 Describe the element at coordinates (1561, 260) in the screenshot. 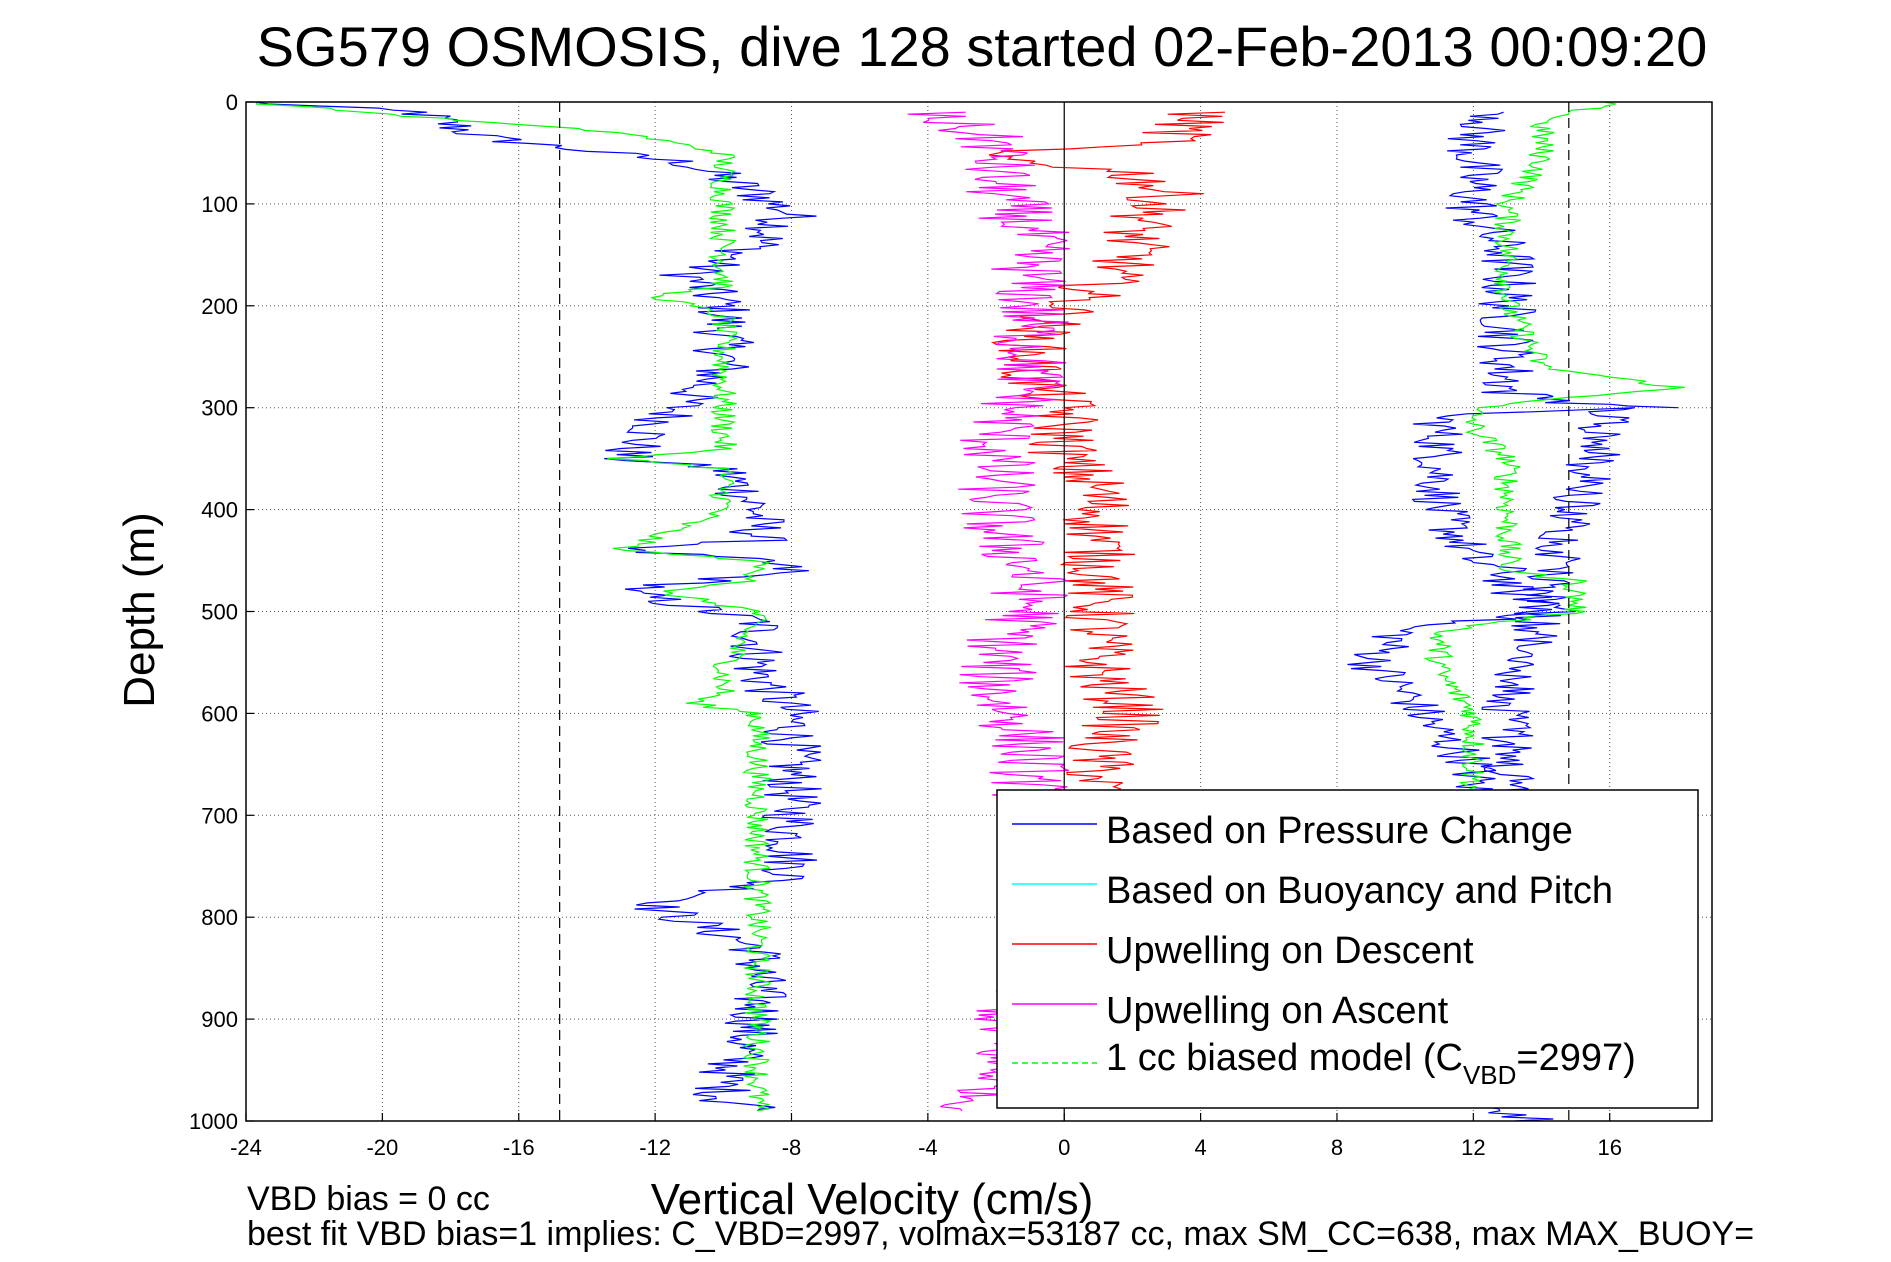

I see `series-line-pressure` at that location.